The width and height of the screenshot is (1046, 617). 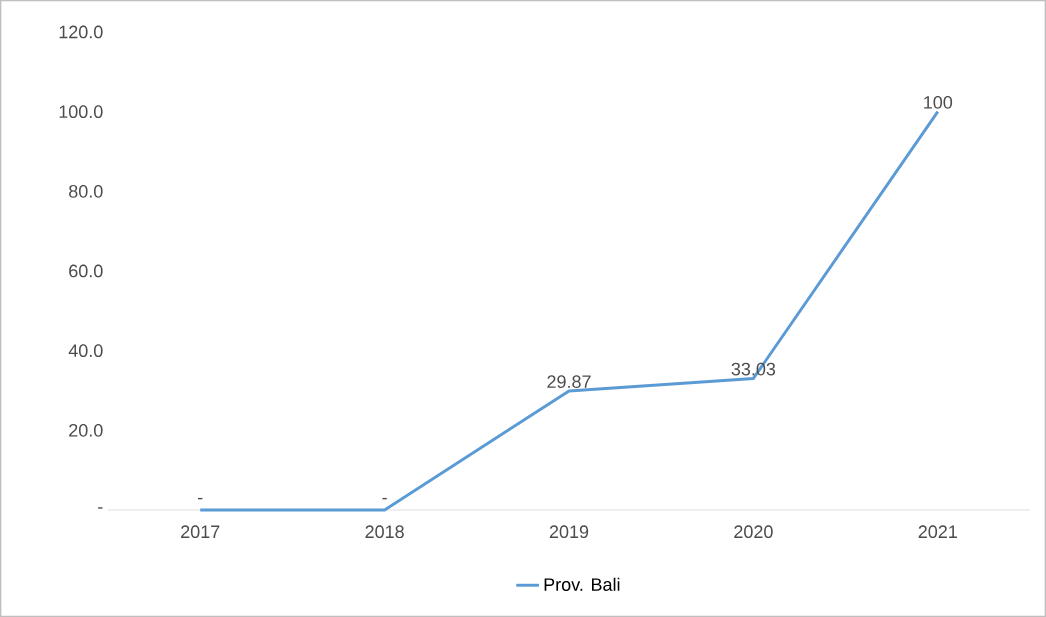 I want to click on y-tick-label: -, so click(x=100, y=508).